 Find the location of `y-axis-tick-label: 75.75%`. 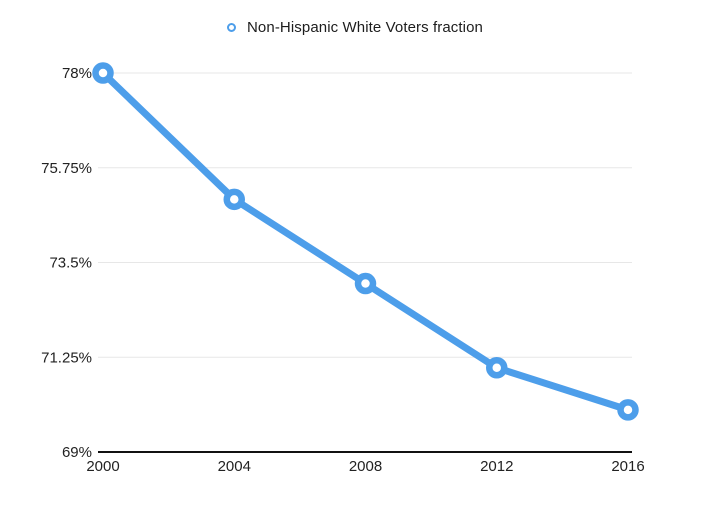

y-axis-tick-label: 75.75% is located at coordinates (66, 168).